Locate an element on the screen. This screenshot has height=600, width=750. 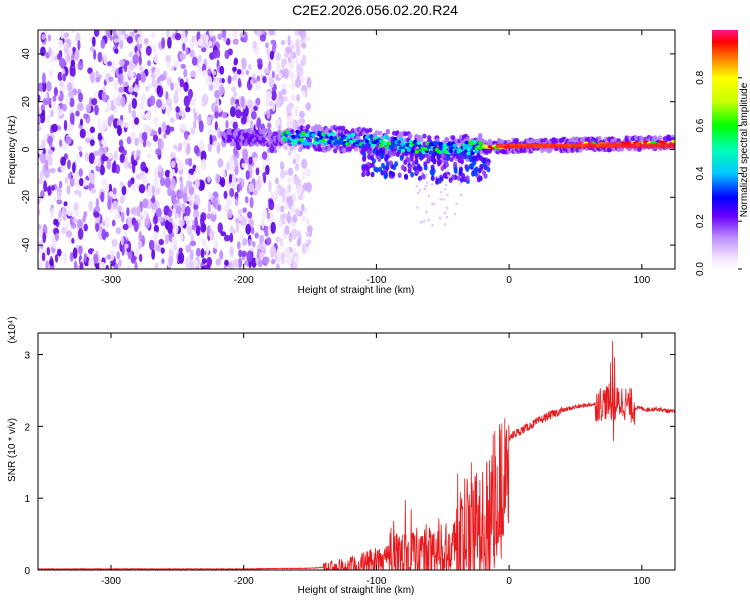
spectrogram-ridge-band is located at coordinates (585, 146).